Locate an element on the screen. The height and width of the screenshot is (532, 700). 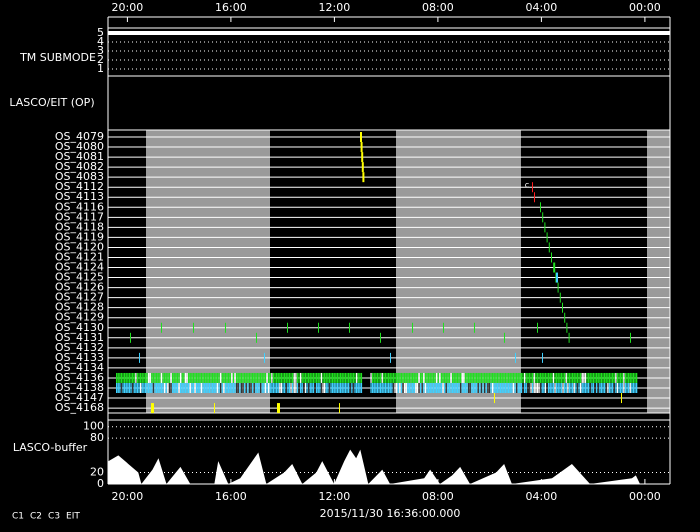
bottom-tick-label: 12:00 is located at coordinates (335, 496).